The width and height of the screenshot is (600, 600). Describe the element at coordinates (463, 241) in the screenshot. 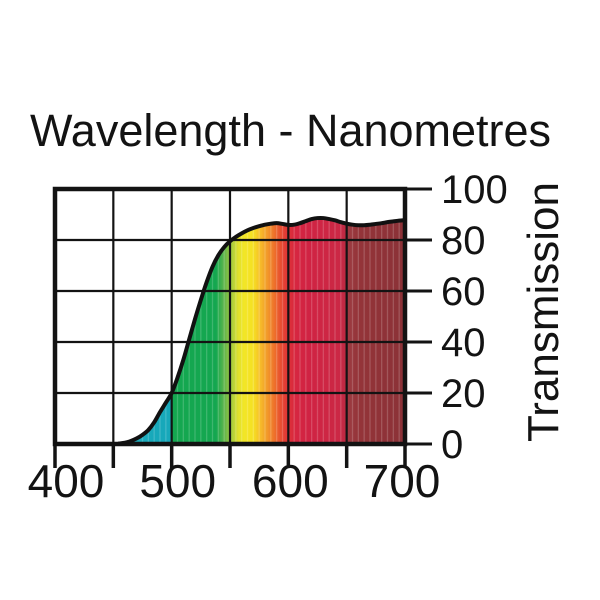

I see `y-axis-tick-label-80: 80` at that location.